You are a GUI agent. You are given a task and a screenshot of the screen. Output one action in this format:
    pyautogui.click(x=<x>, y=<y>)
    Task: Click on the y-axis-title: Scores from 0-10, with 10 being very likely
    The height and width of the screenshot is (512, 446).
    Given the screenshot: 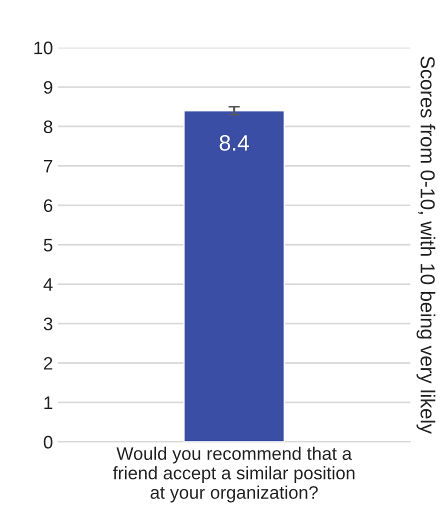 What is the action you would take?
    pyautogui.click(x=426, y=245)
    